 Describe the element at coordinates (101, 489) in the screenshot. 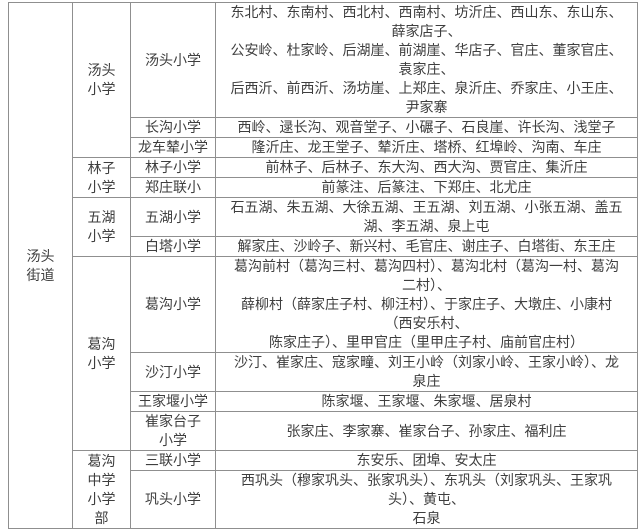

I see `group-cell-gegou-middle: 葛沟 中学 小学 部` at that location.